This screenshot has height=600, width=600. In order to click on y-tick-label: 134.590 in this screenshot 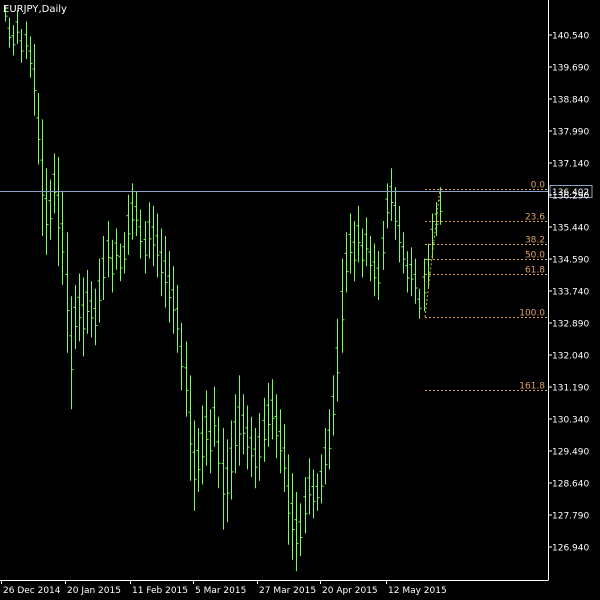, I will do `click(570, 261)`.